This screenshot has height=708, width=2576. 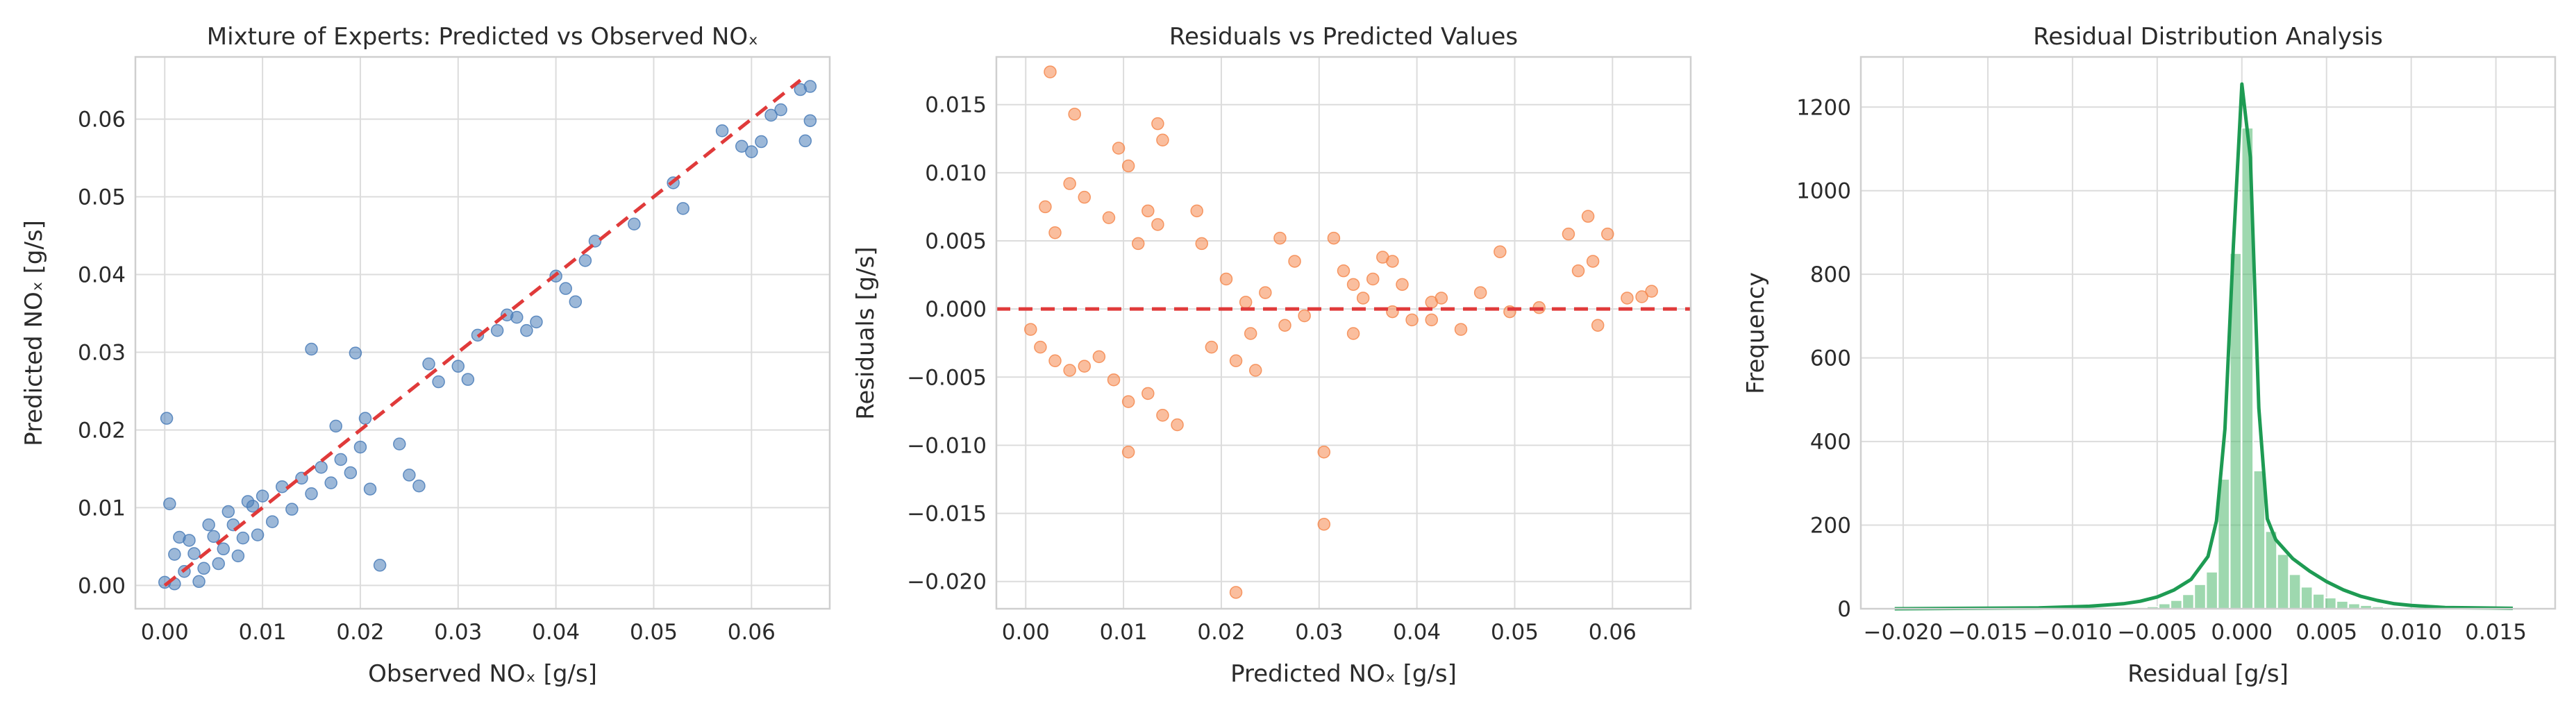 What do you see at coordinates (2157, 632) in the screenshot?
I see `x-tick-label: −0.005` at bounding box center [2157, 632].